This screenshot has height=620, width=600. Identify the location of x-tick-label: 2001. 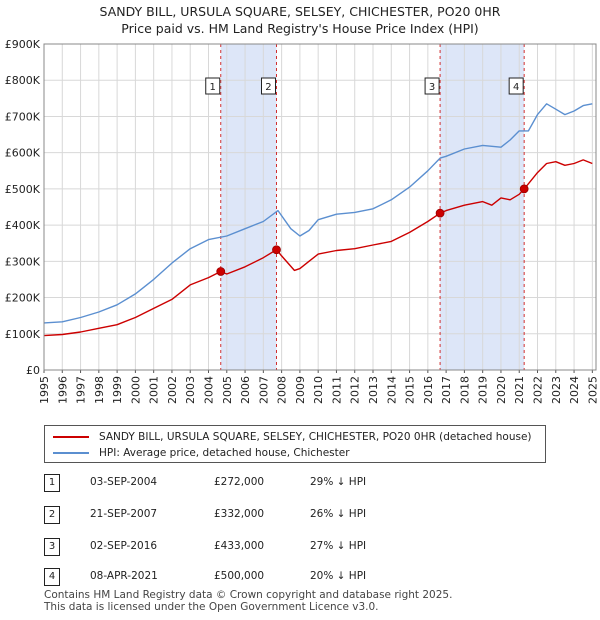
(154, 390).